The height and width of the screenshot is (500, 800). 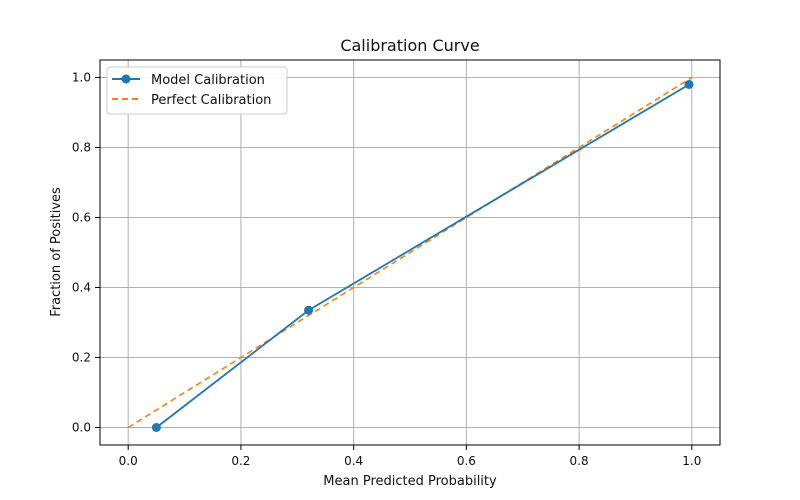 I want to click on y-tick-label: 0.8, so click(x=81, y=148).